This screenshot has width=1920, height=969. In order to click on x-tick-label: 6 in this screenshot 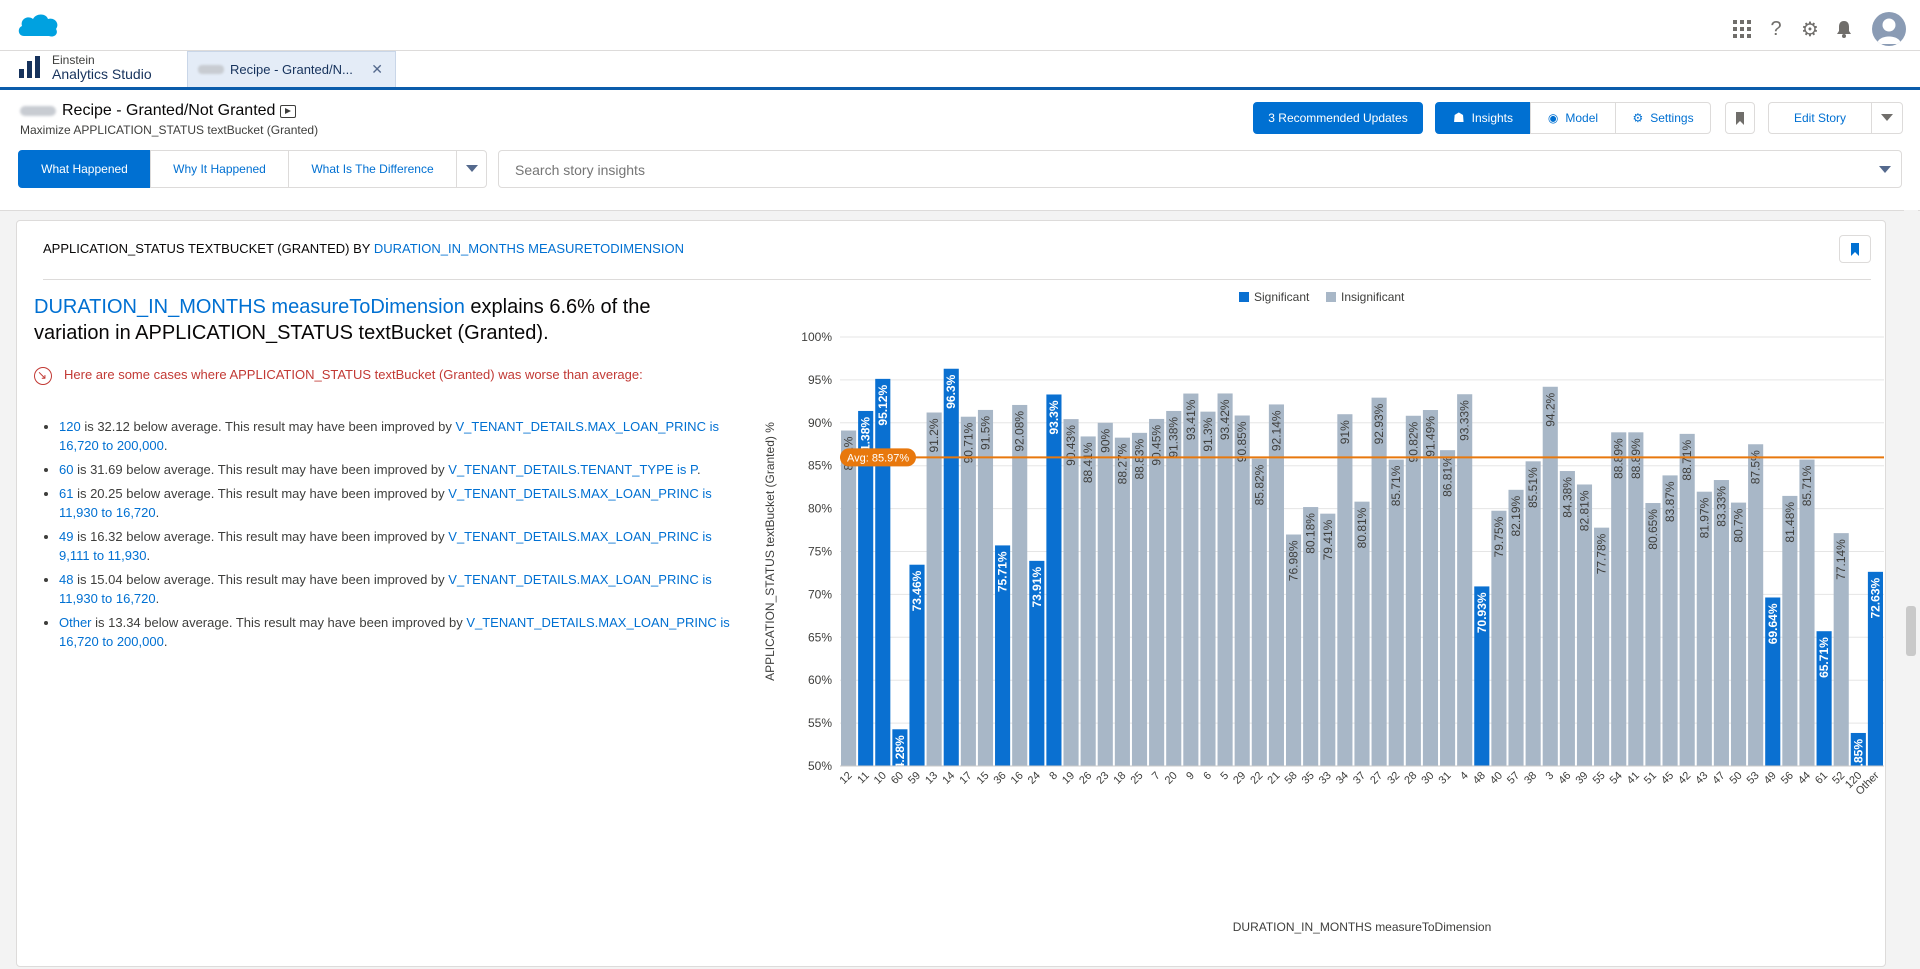, I will do `click(1207, 776)`.